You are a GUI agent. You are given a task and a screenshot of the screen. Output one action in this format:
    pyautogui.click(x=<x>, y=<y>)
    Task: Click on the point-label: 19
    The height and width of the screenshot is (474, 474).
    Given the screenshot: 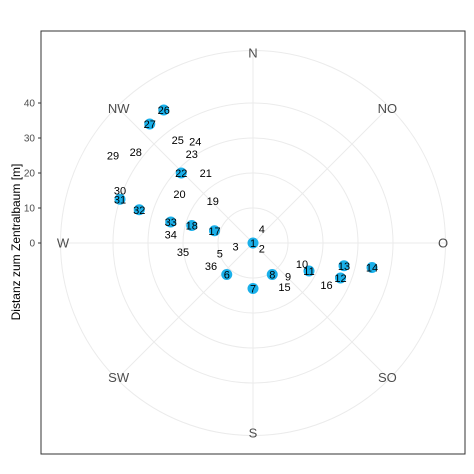 What is the action you would take?
    pyautogui.click(x=213, y=202)
    